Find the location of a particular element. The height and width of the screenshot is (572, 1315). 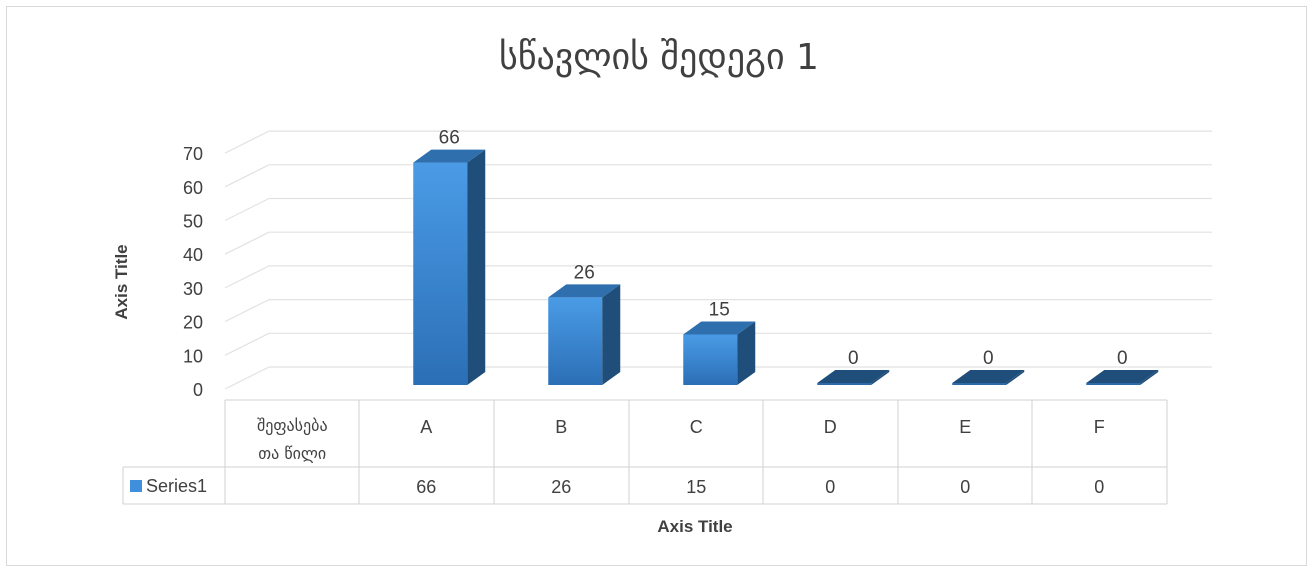

x-tick-label: შეფასება is located at coordinates (292, 425).